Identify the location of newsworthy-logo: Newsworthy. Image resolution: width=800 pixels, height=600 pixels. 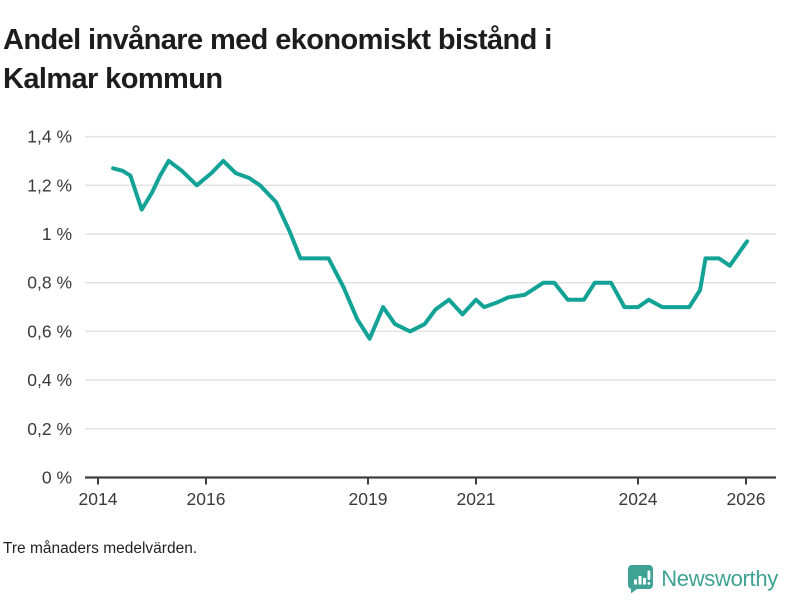
(702, 578).